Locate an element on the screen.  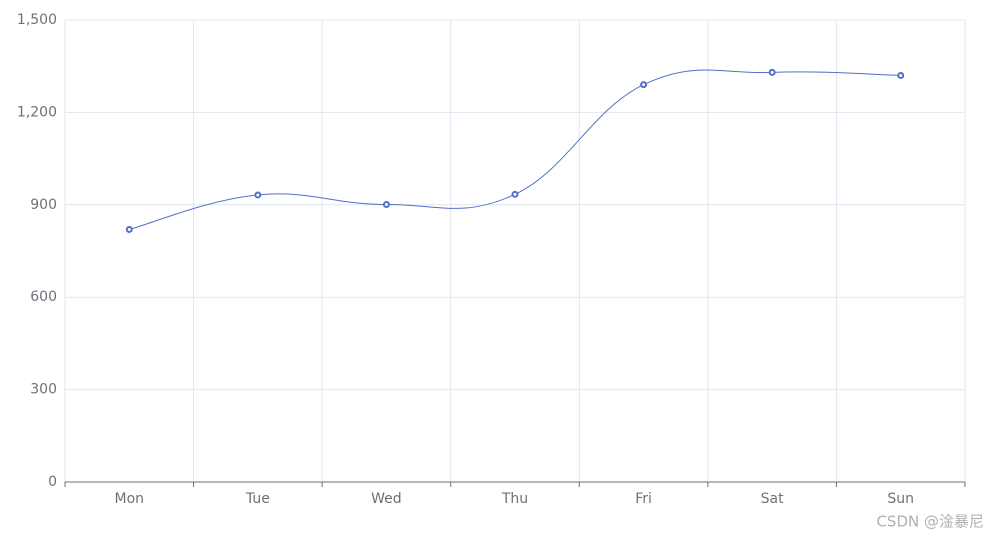
y-tick-label: 1,200 is located at coordinates (37, 112).